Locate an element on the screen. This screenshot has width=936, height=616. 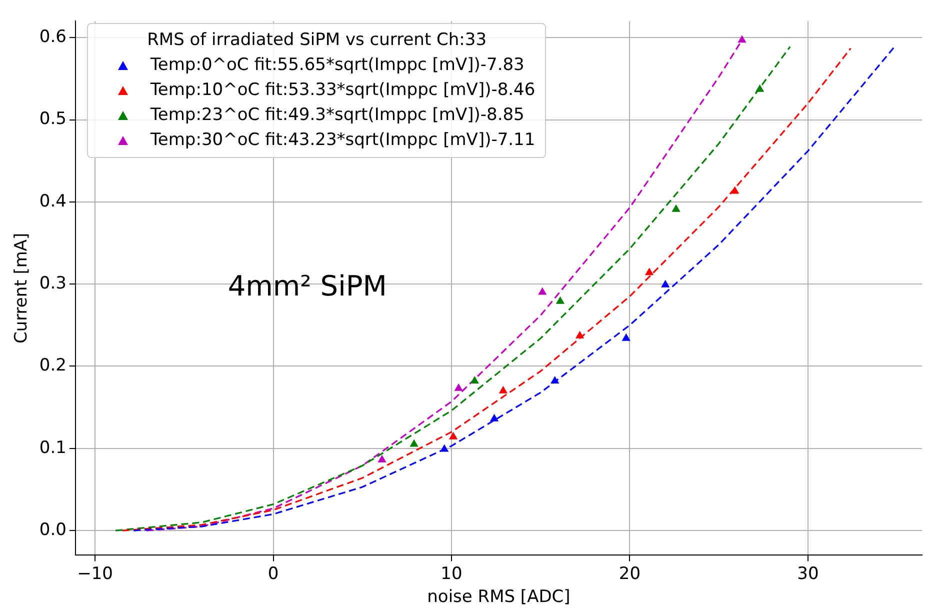
legend-label: Temp:23^oC fit:49.3*sqrt(Imppc [mV])-8.85 is located at coordinates (337, 116).